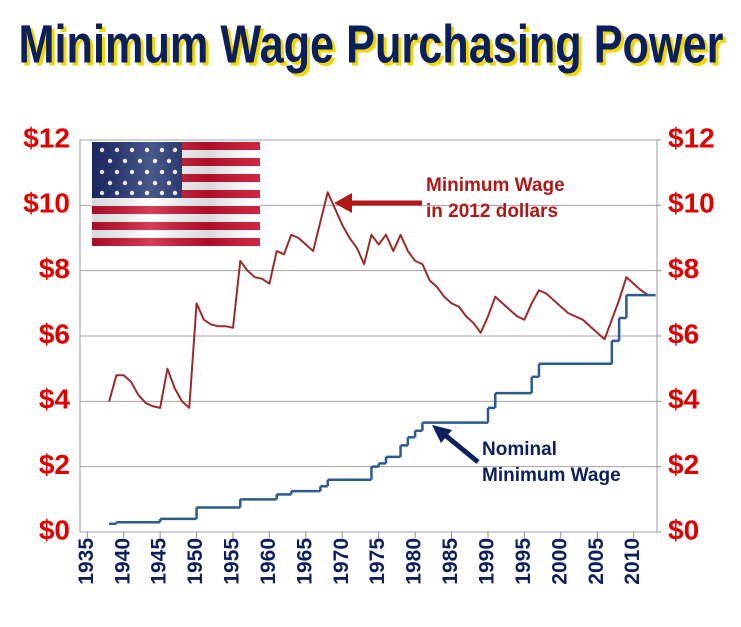 The height and width of the screenshot is (627, 741). I want to click on arrow-real, so click(378, 203).